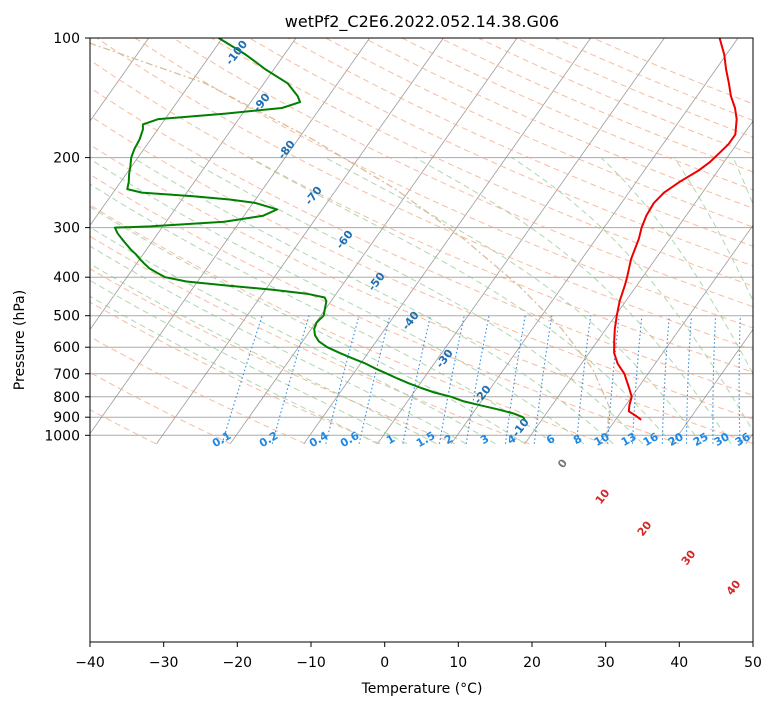 This screenshot has width=775, height=708. I want to click on x-tick-label: 20, so click(532, 663).